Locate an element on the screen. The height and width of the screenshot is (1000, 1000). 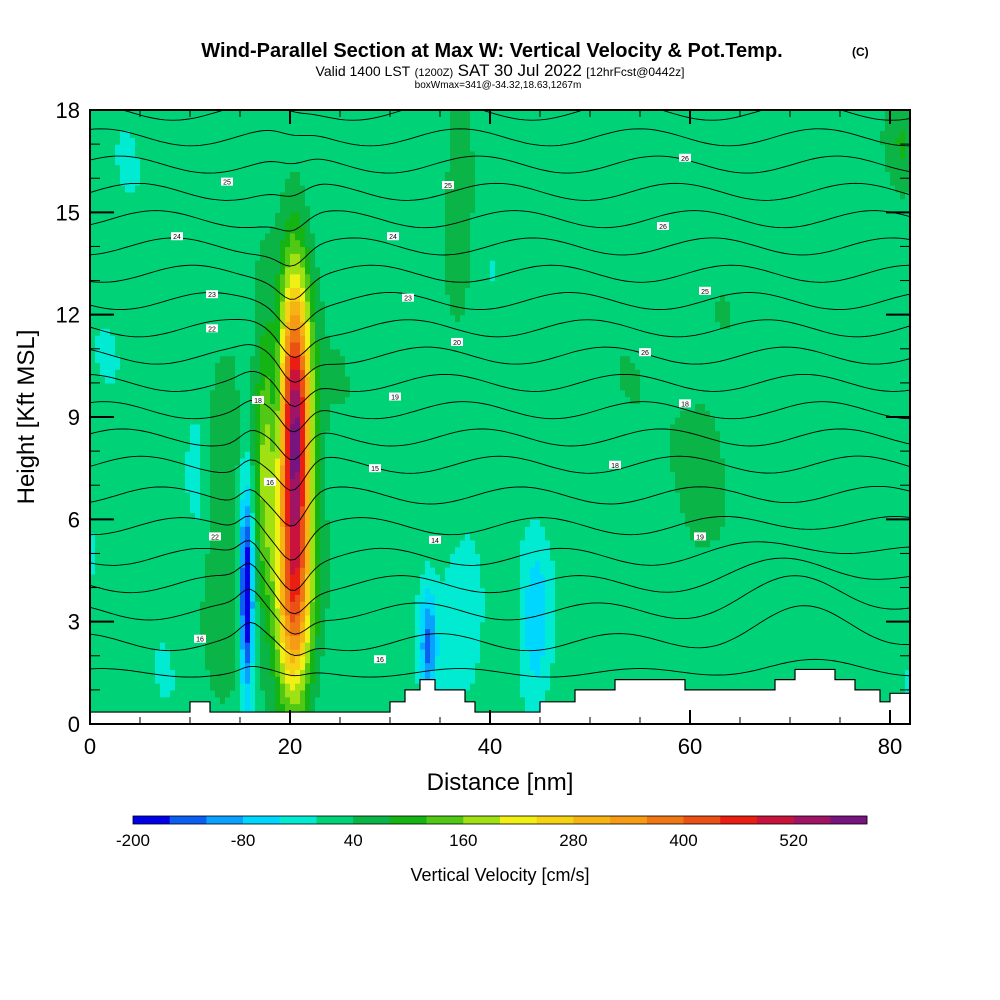
isentrope-label-bg is located at coordinates (615, 464).